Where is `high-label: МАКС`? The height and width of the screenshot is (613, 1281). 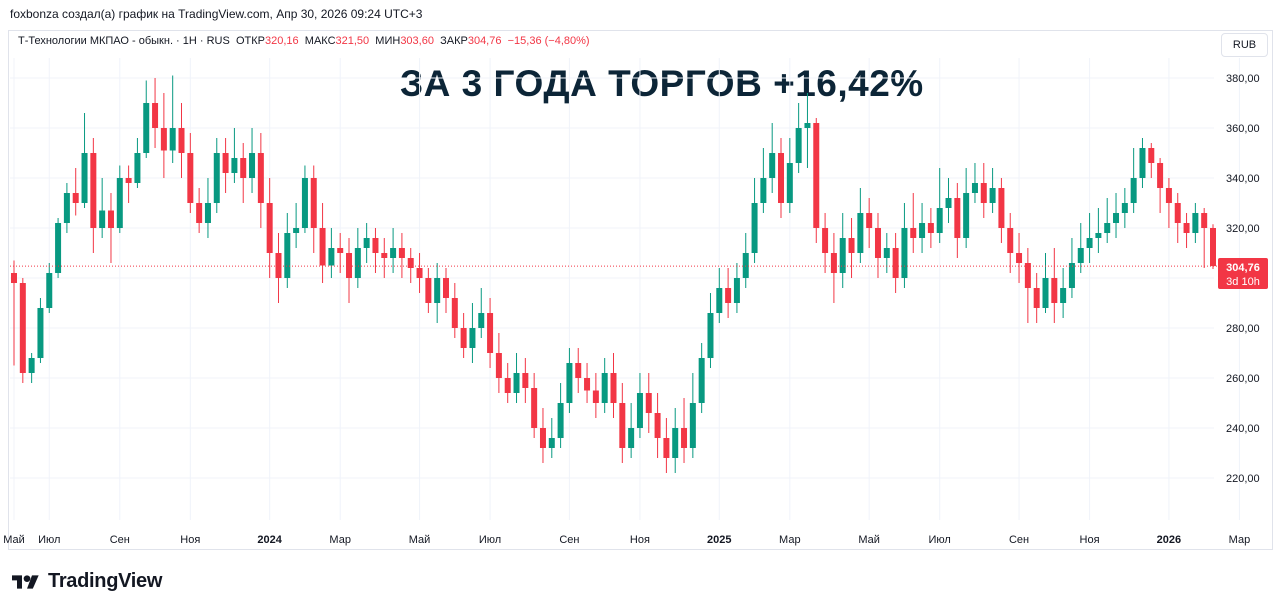 high-label: МАКС is located at coordinates (320, 41).